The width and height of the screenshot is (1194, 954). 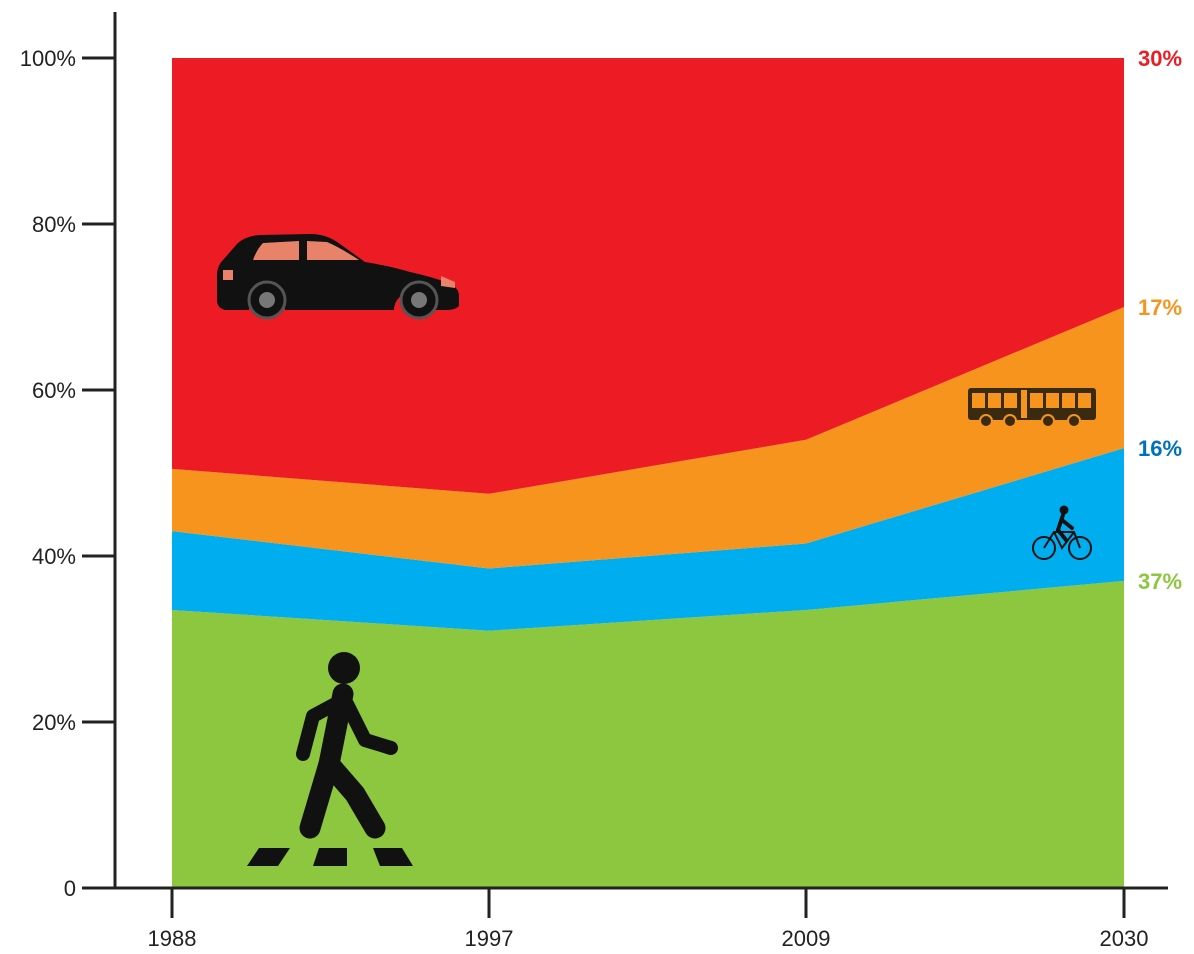 I want to click on y-tick-label: 20%, so click(x=54, y=722).